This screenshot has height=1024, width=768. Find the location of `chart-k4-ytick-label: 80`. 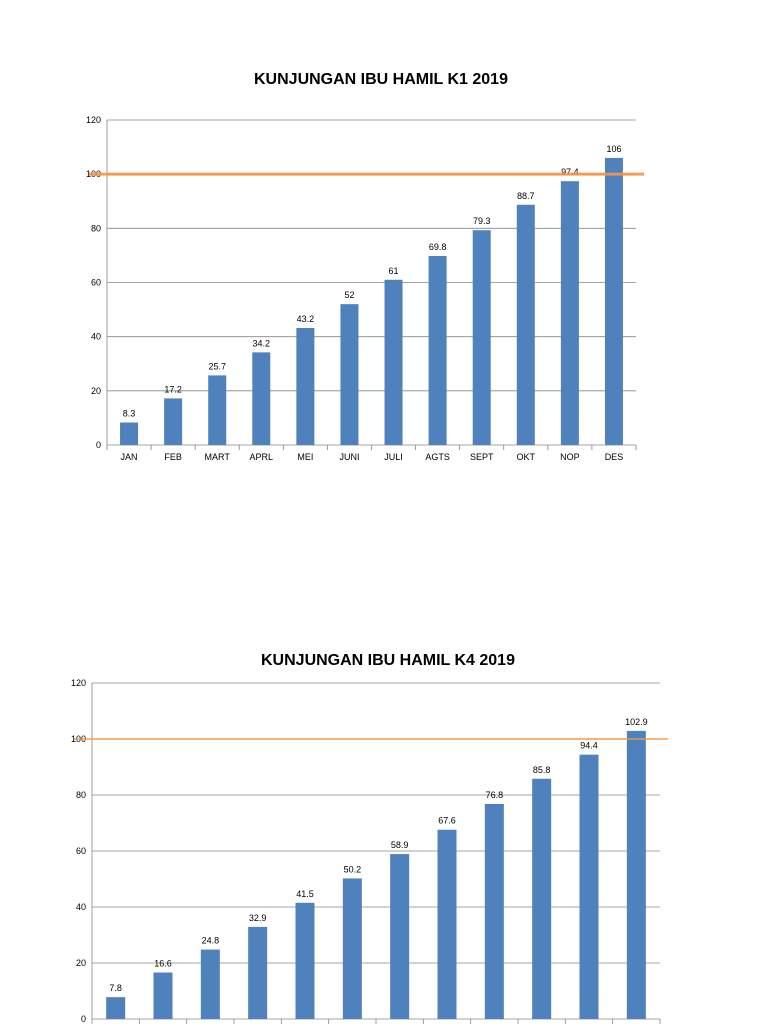

chart-k4-ytick-label: 80 is located at coordinates (81, 795).